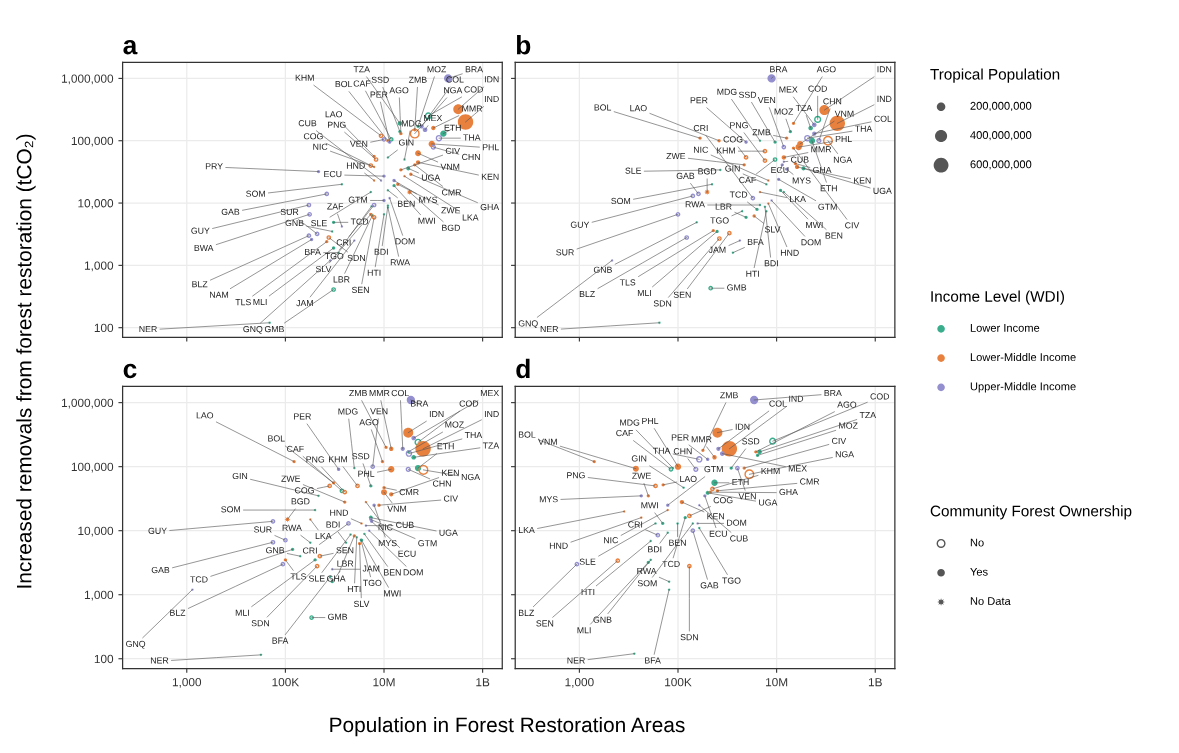  Describe the element at coordinates (361, 69) in the screenshot. I see `annotation: TZA` at that location.